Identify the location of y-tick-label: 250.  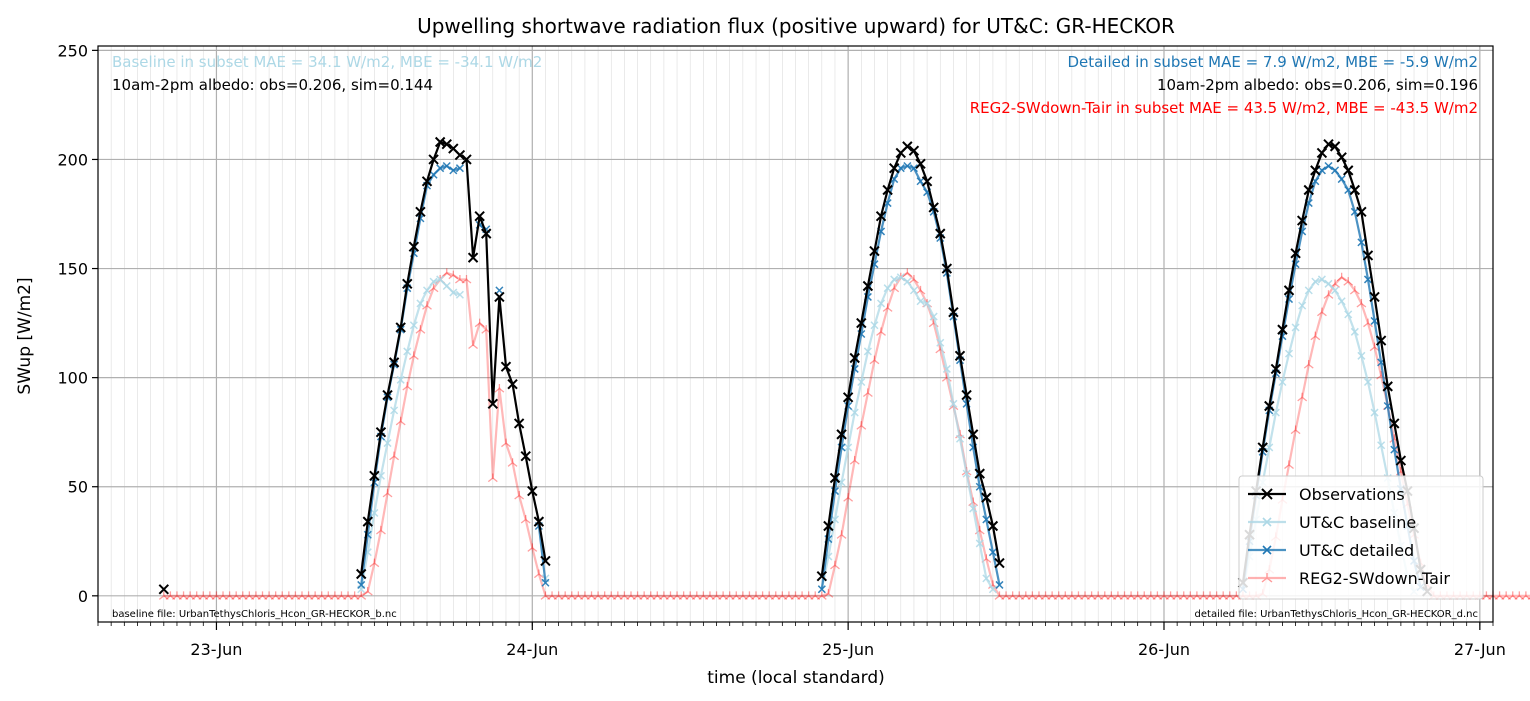
(72, 50).